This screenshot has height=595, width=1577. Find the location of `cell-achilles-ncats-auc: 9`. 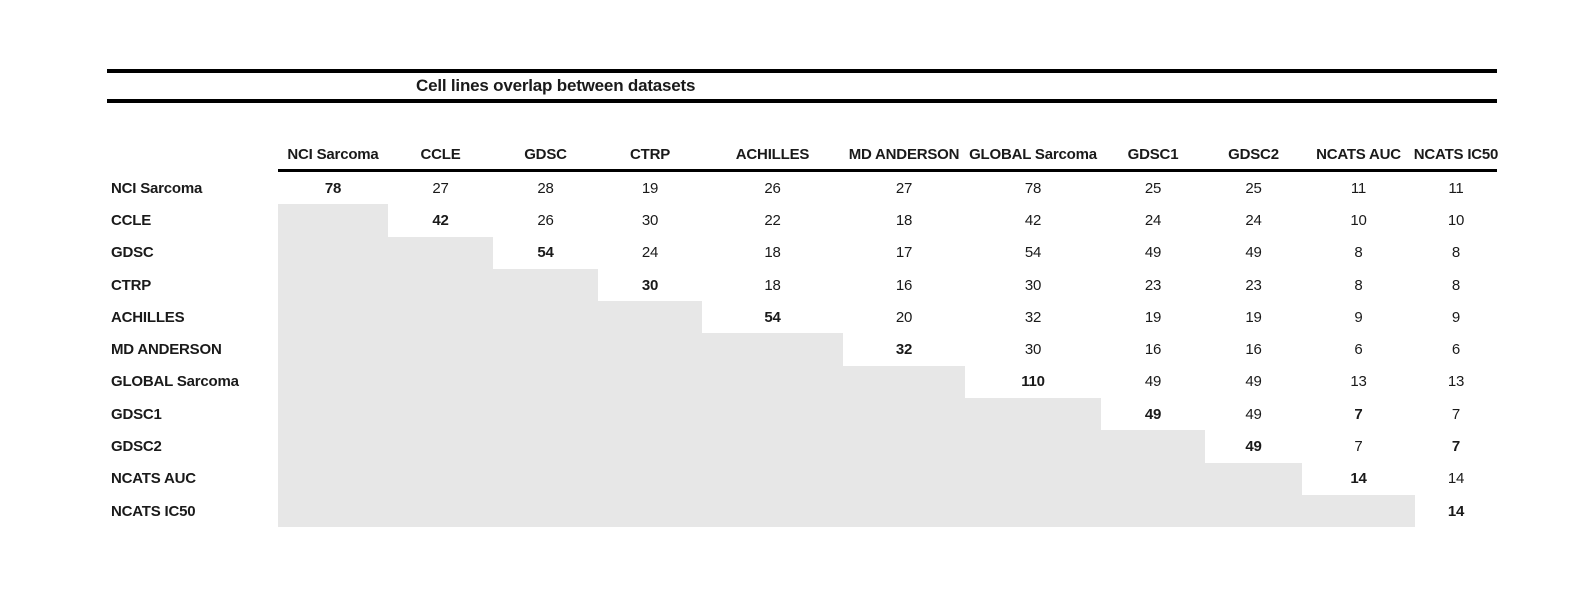

cell-achilles-ncats-auc: 9 is located at coordinates (1358, 317).